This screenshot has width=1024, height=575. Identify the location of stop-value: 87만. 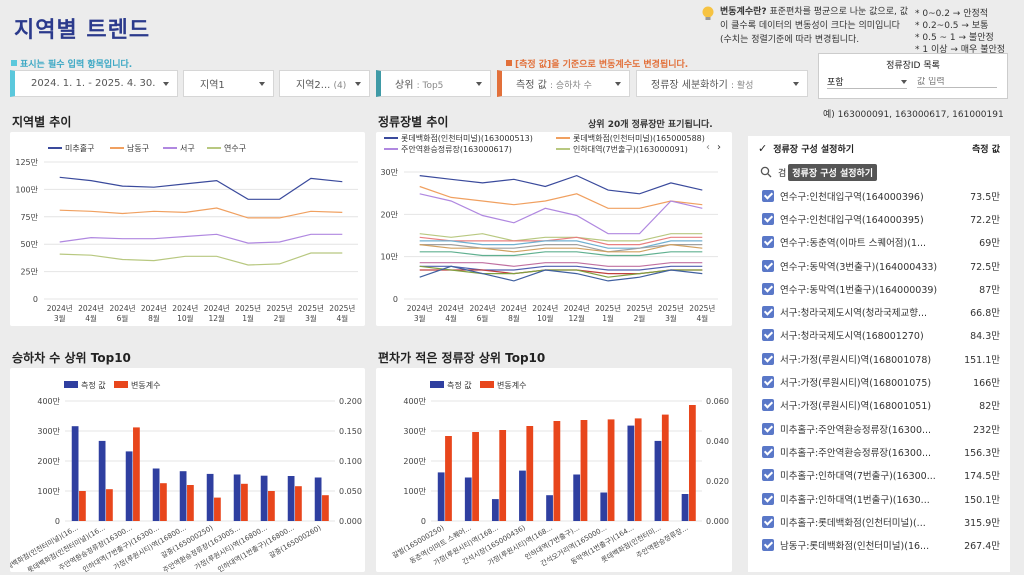
(989, 290).